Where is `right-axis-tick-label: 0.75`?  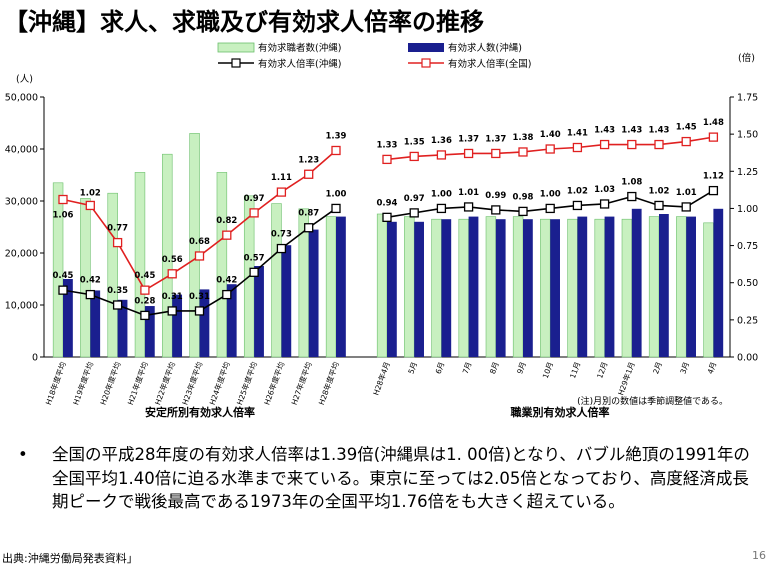 right-axis-tick-label: 0.75 is located at coordinates (747, 246).